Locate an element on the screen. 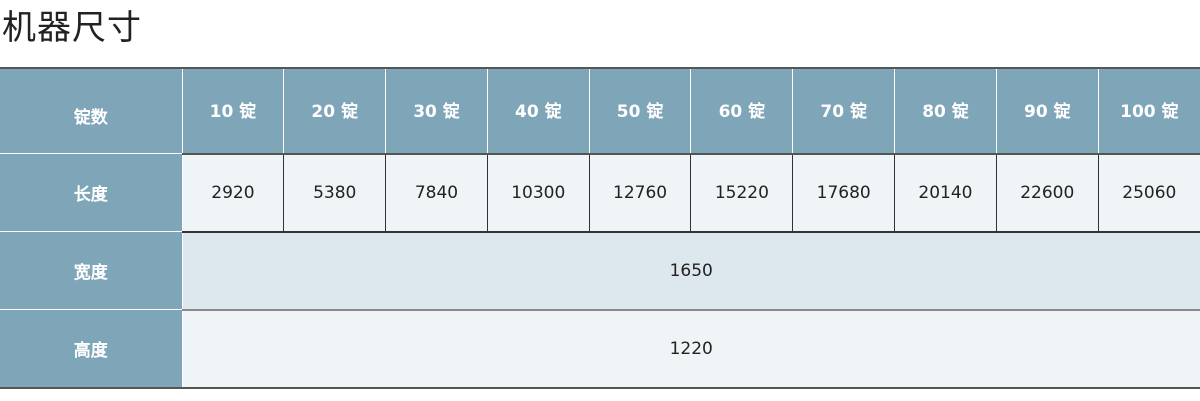 Image resolution: width=1200 pixels, height=401 pixels. width-label: 宽度 is located at coordinates (91, 270).